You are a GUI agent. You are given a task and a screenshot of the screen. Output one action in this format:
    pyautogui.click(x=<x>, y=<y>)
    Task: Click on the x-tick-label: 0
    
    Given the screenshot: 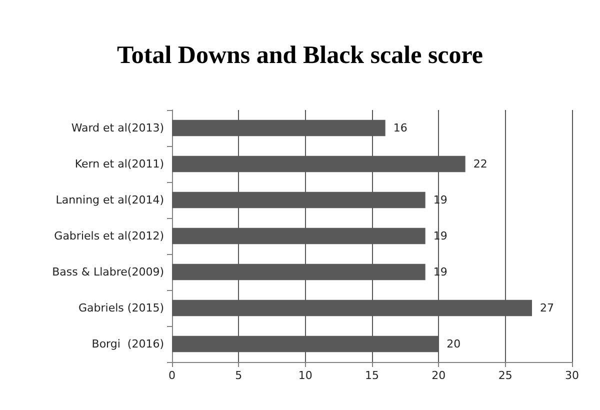 What is the action you would take?
    pyautogui.click(x=172, y=375)
    